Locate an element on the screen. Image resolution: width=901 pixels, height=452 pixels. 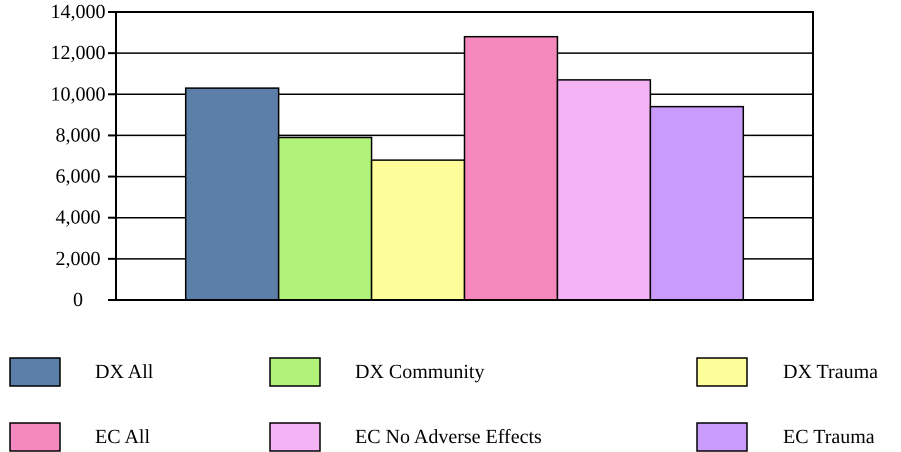
legend-label: DX Trauma is located at coordinates (830, 372).